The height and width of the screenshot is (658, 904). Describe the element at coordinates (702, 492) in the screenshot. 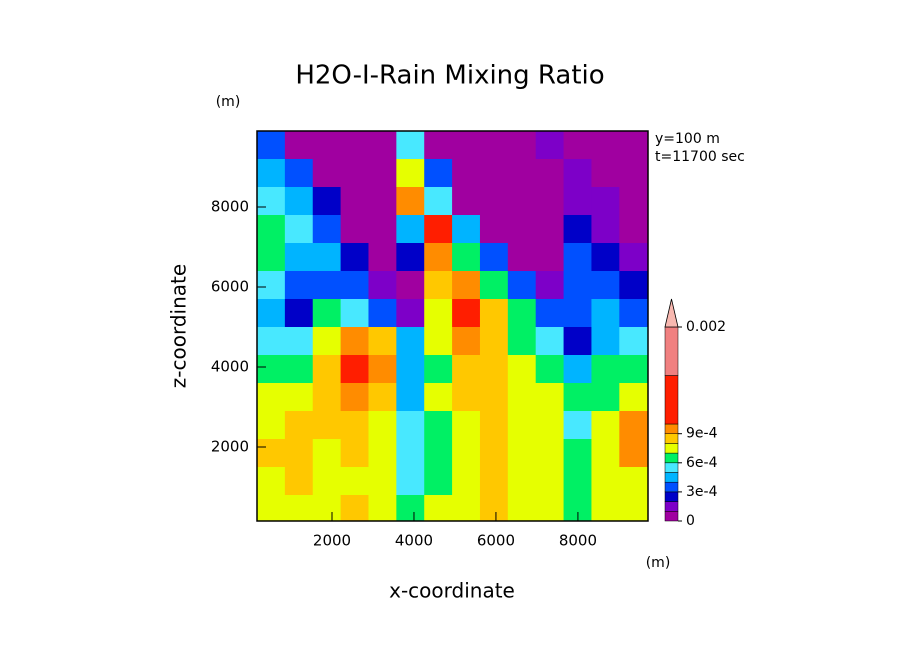

I see `colorbar-label: 3e-4` at that location.